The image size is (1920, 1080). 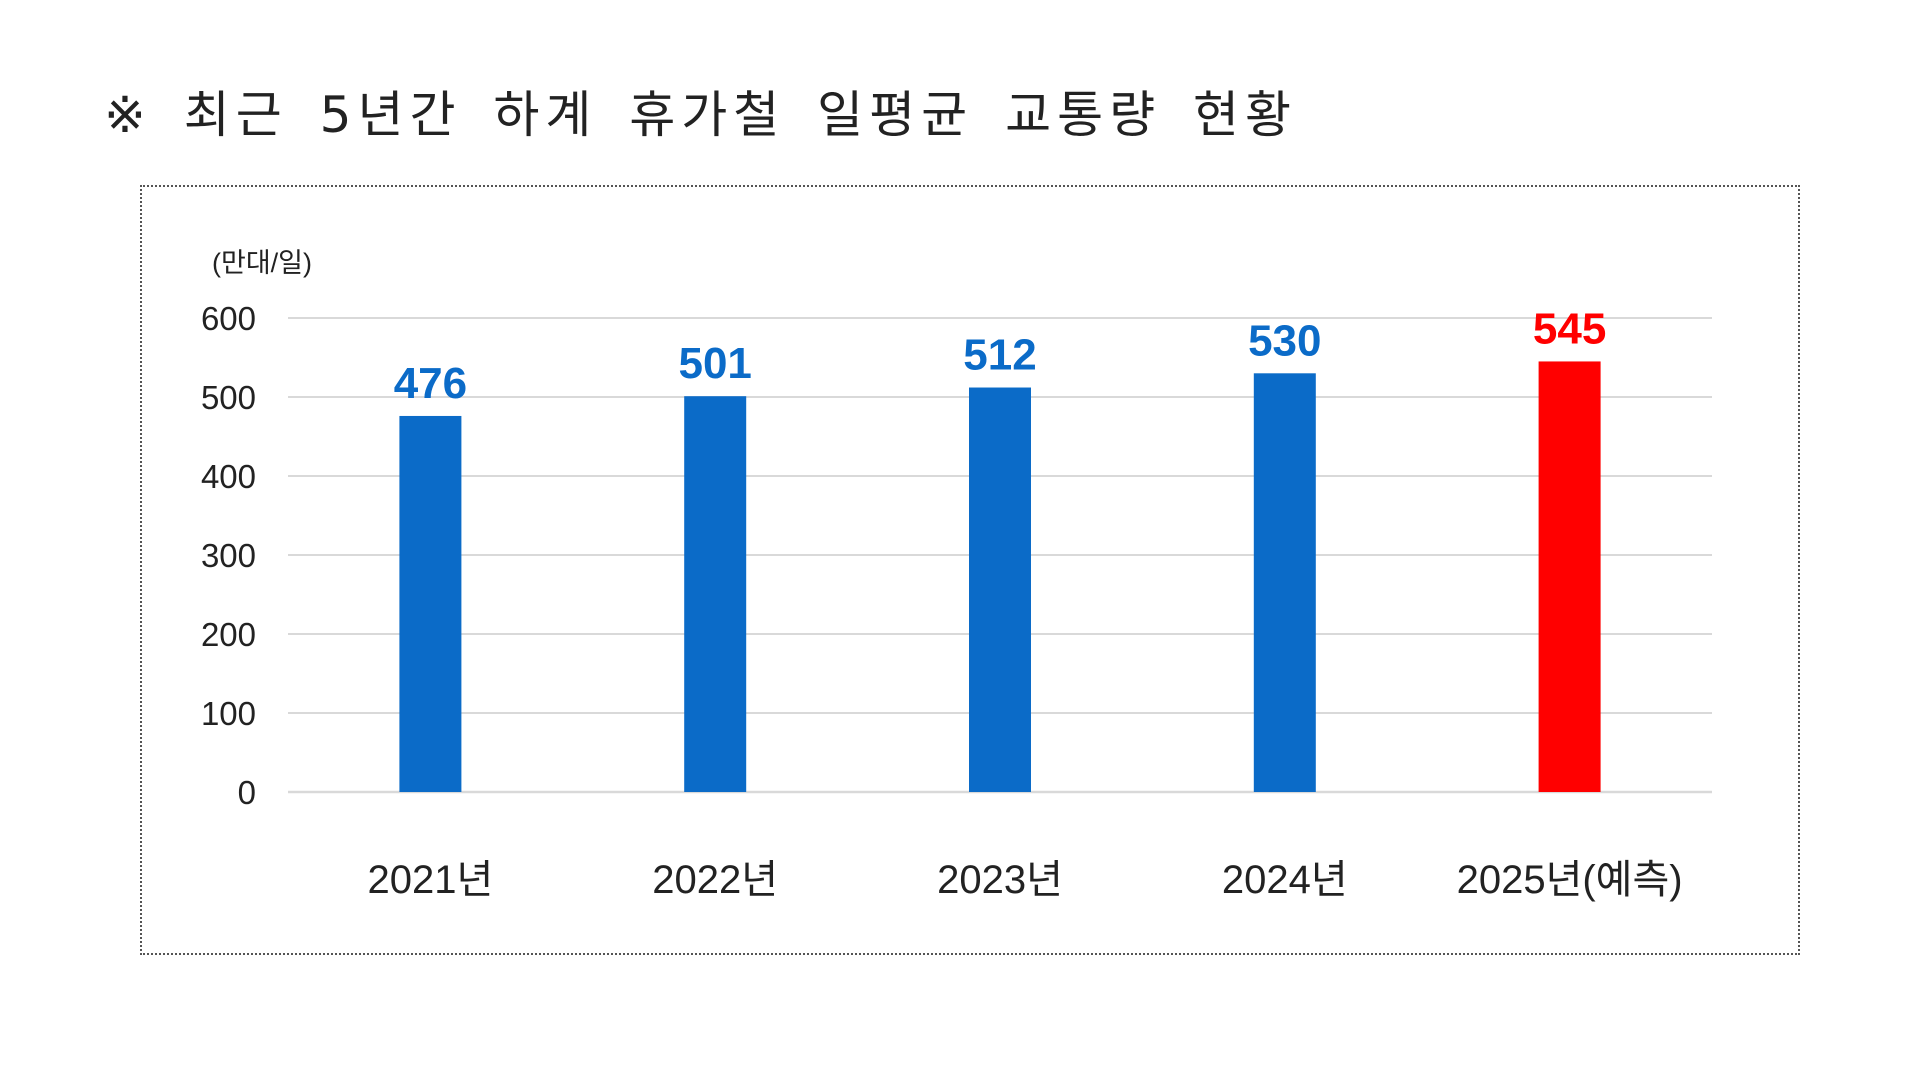 What do you see at coordinates (228, 476) in the screenshot?
I see `y-tick-label: 400` at bounding box center [228, 476].